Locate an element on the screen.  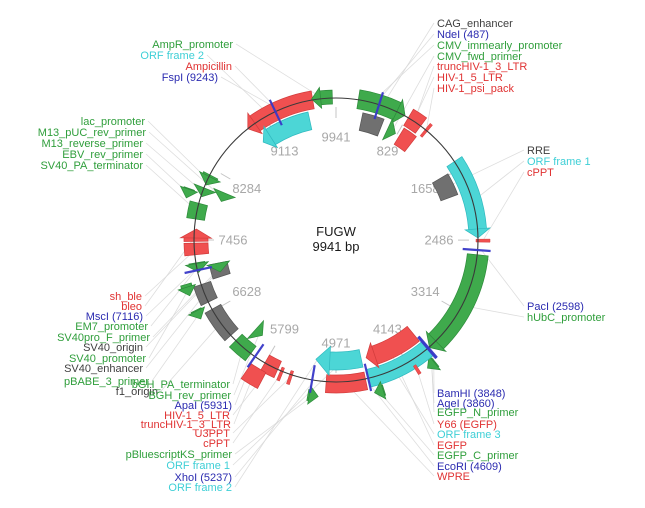
feature-sh-ble is located at coordinates (196, 249).